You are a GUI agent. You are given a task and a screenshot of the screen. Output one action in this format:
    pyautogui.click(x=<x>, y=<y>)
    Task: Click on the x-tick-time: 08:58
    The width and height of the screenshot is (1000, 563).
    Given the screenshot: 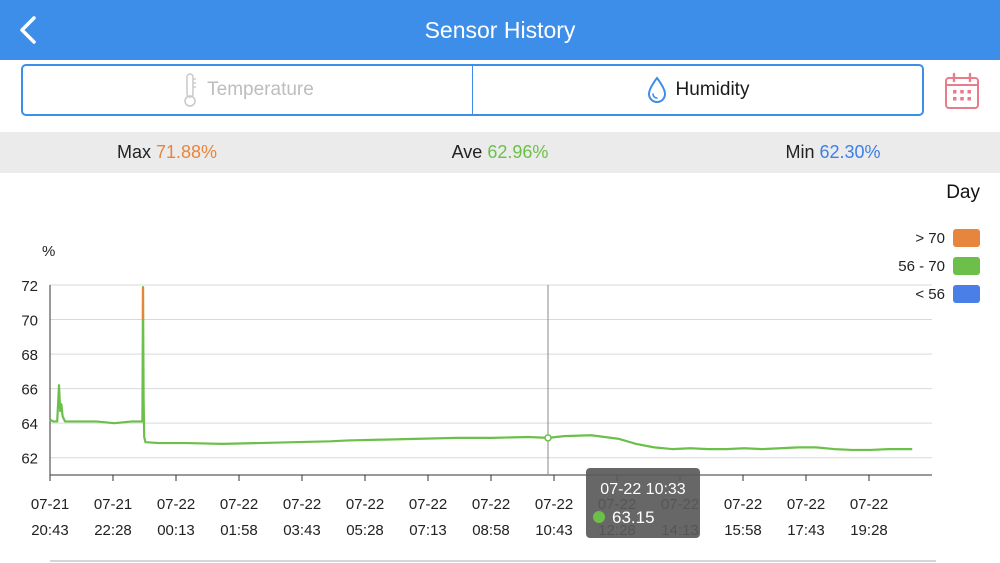 What is the action you would take?
    pyautogui.click(x=491, y=530)
    